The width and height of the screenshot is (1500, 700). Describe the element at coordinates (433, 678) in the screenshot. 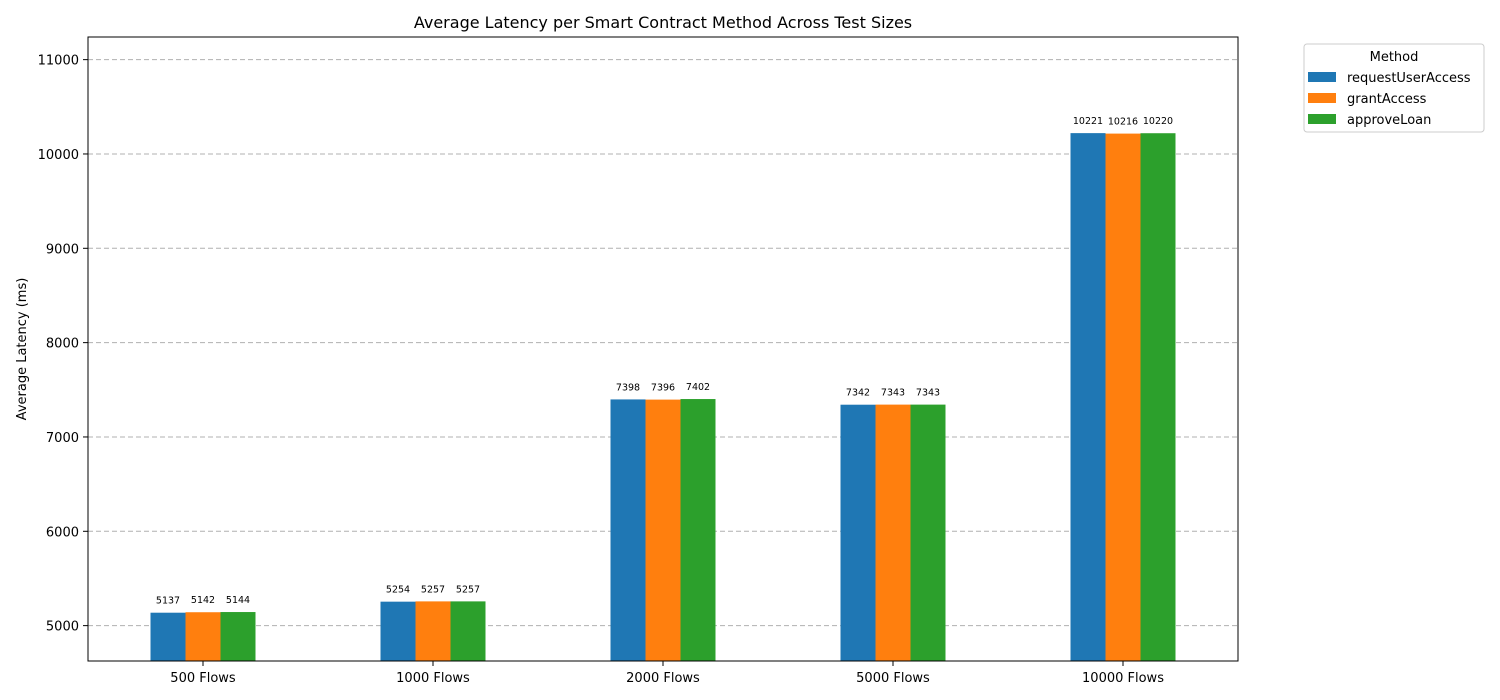

I see `x-tick-label: 1000 Flows` at that location.